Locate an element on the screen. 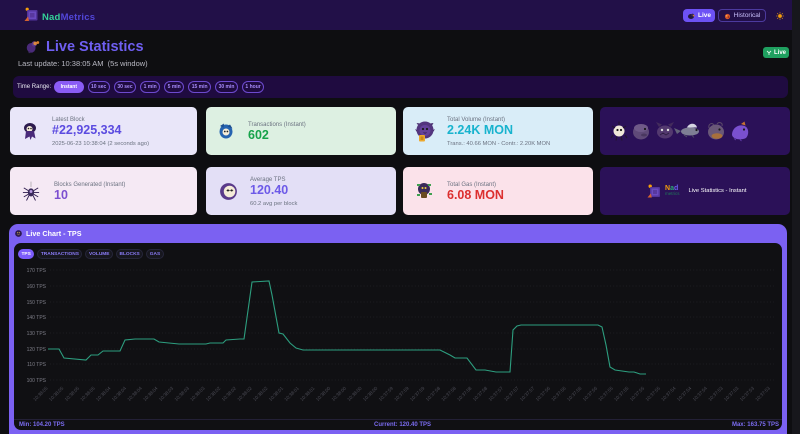 The image size is (800, 434). svg-text: 100 TPS is located at coordinates (37, 381).